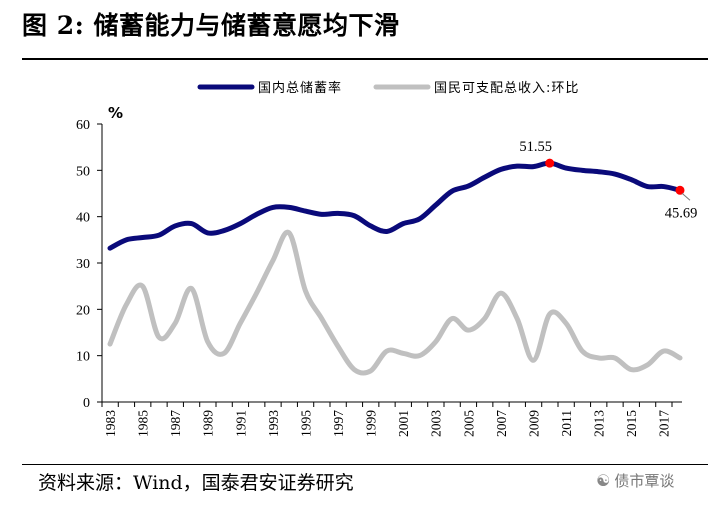 The height and width of the screenshot is (505, 716). What do you see at coordinates (305, 423) in the screenshot?
I see `x-tick-label: 1995` at bounding box center [305, 423].